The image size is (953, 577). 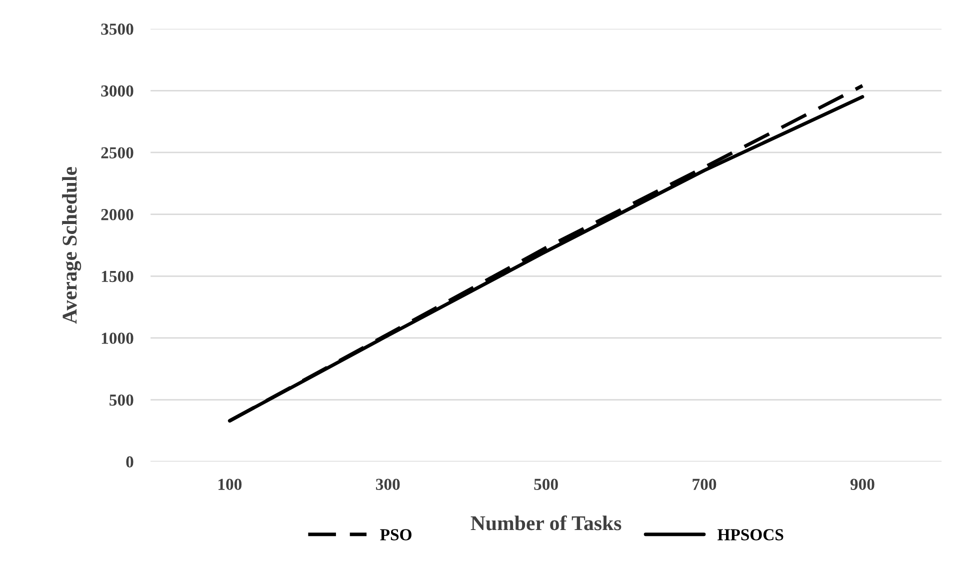 I want to click on x-axis-title: Number of Tasks, so click(x=546, y=522).